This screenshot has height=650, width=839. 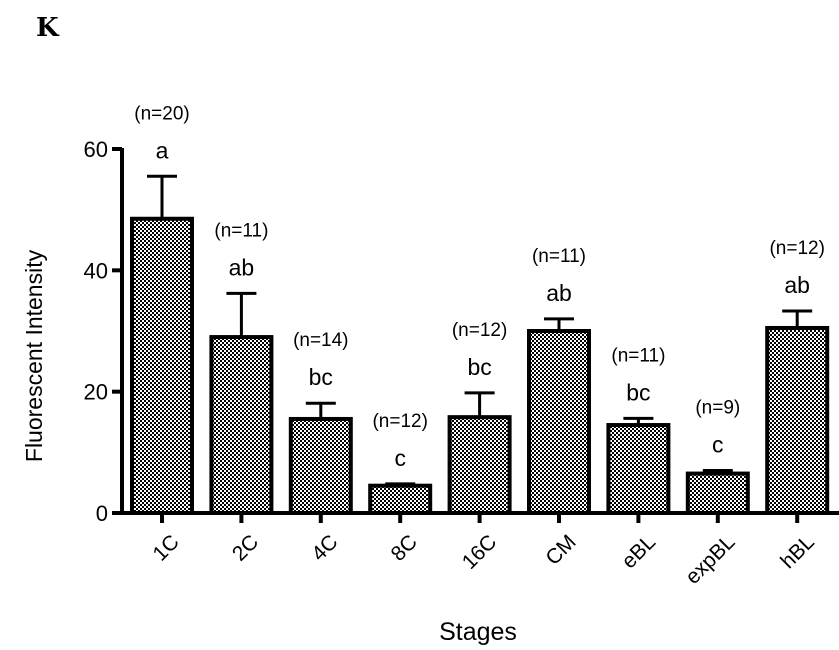 What do you see at coordinates (34, 355) in the screenshot?
I see `y-axis-title: Fluorescent Intensity` at bounding box center [34, 355].